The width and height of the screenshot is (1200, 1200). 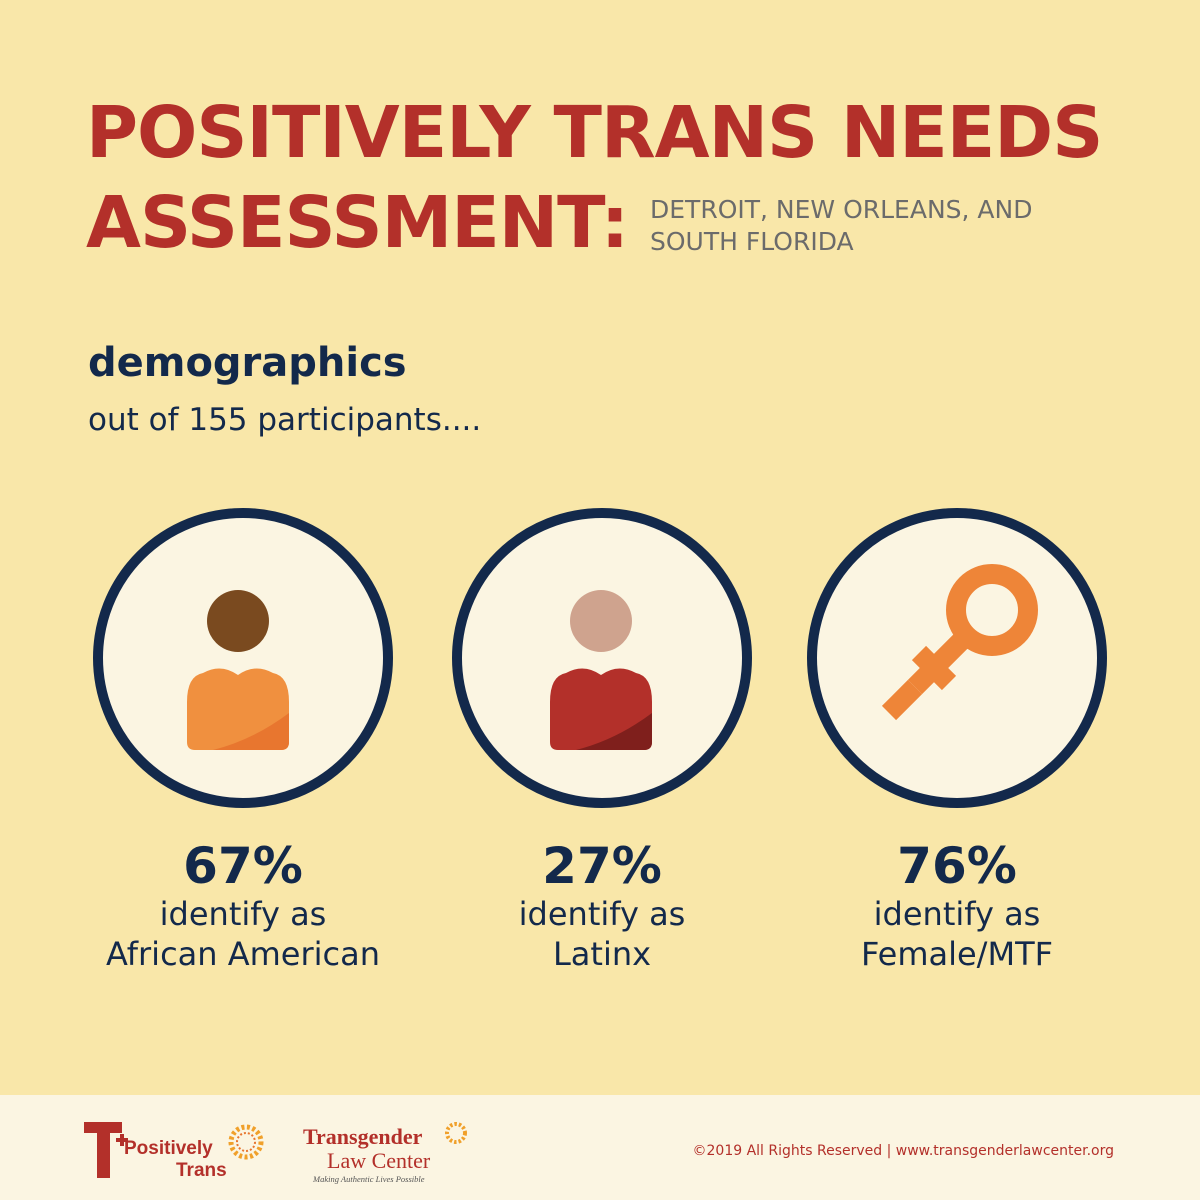 I want to click on section-heading: demographics, so click(x=247, y=363).